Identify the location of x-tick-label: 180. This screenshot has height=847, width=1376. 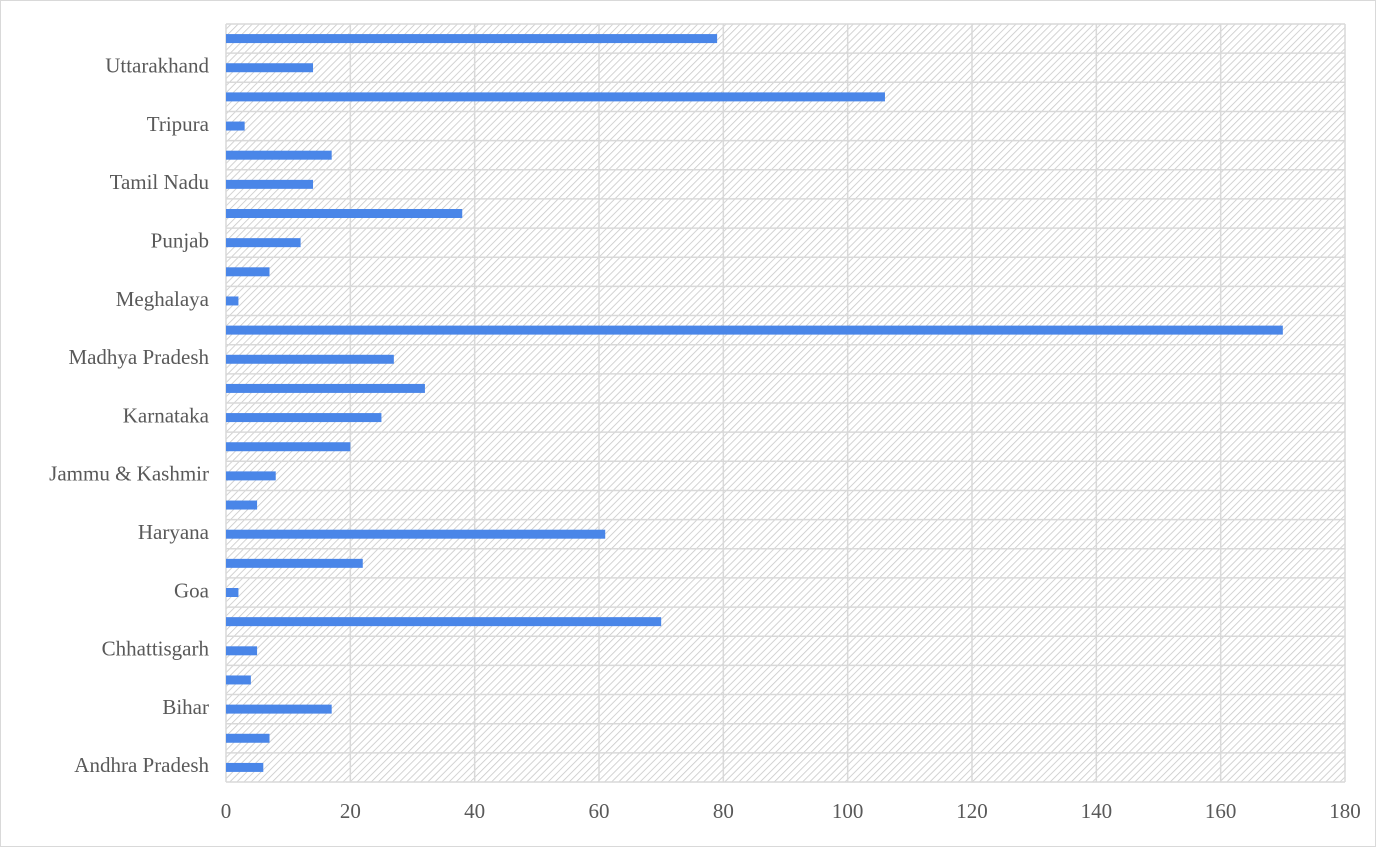
(1345, 811).